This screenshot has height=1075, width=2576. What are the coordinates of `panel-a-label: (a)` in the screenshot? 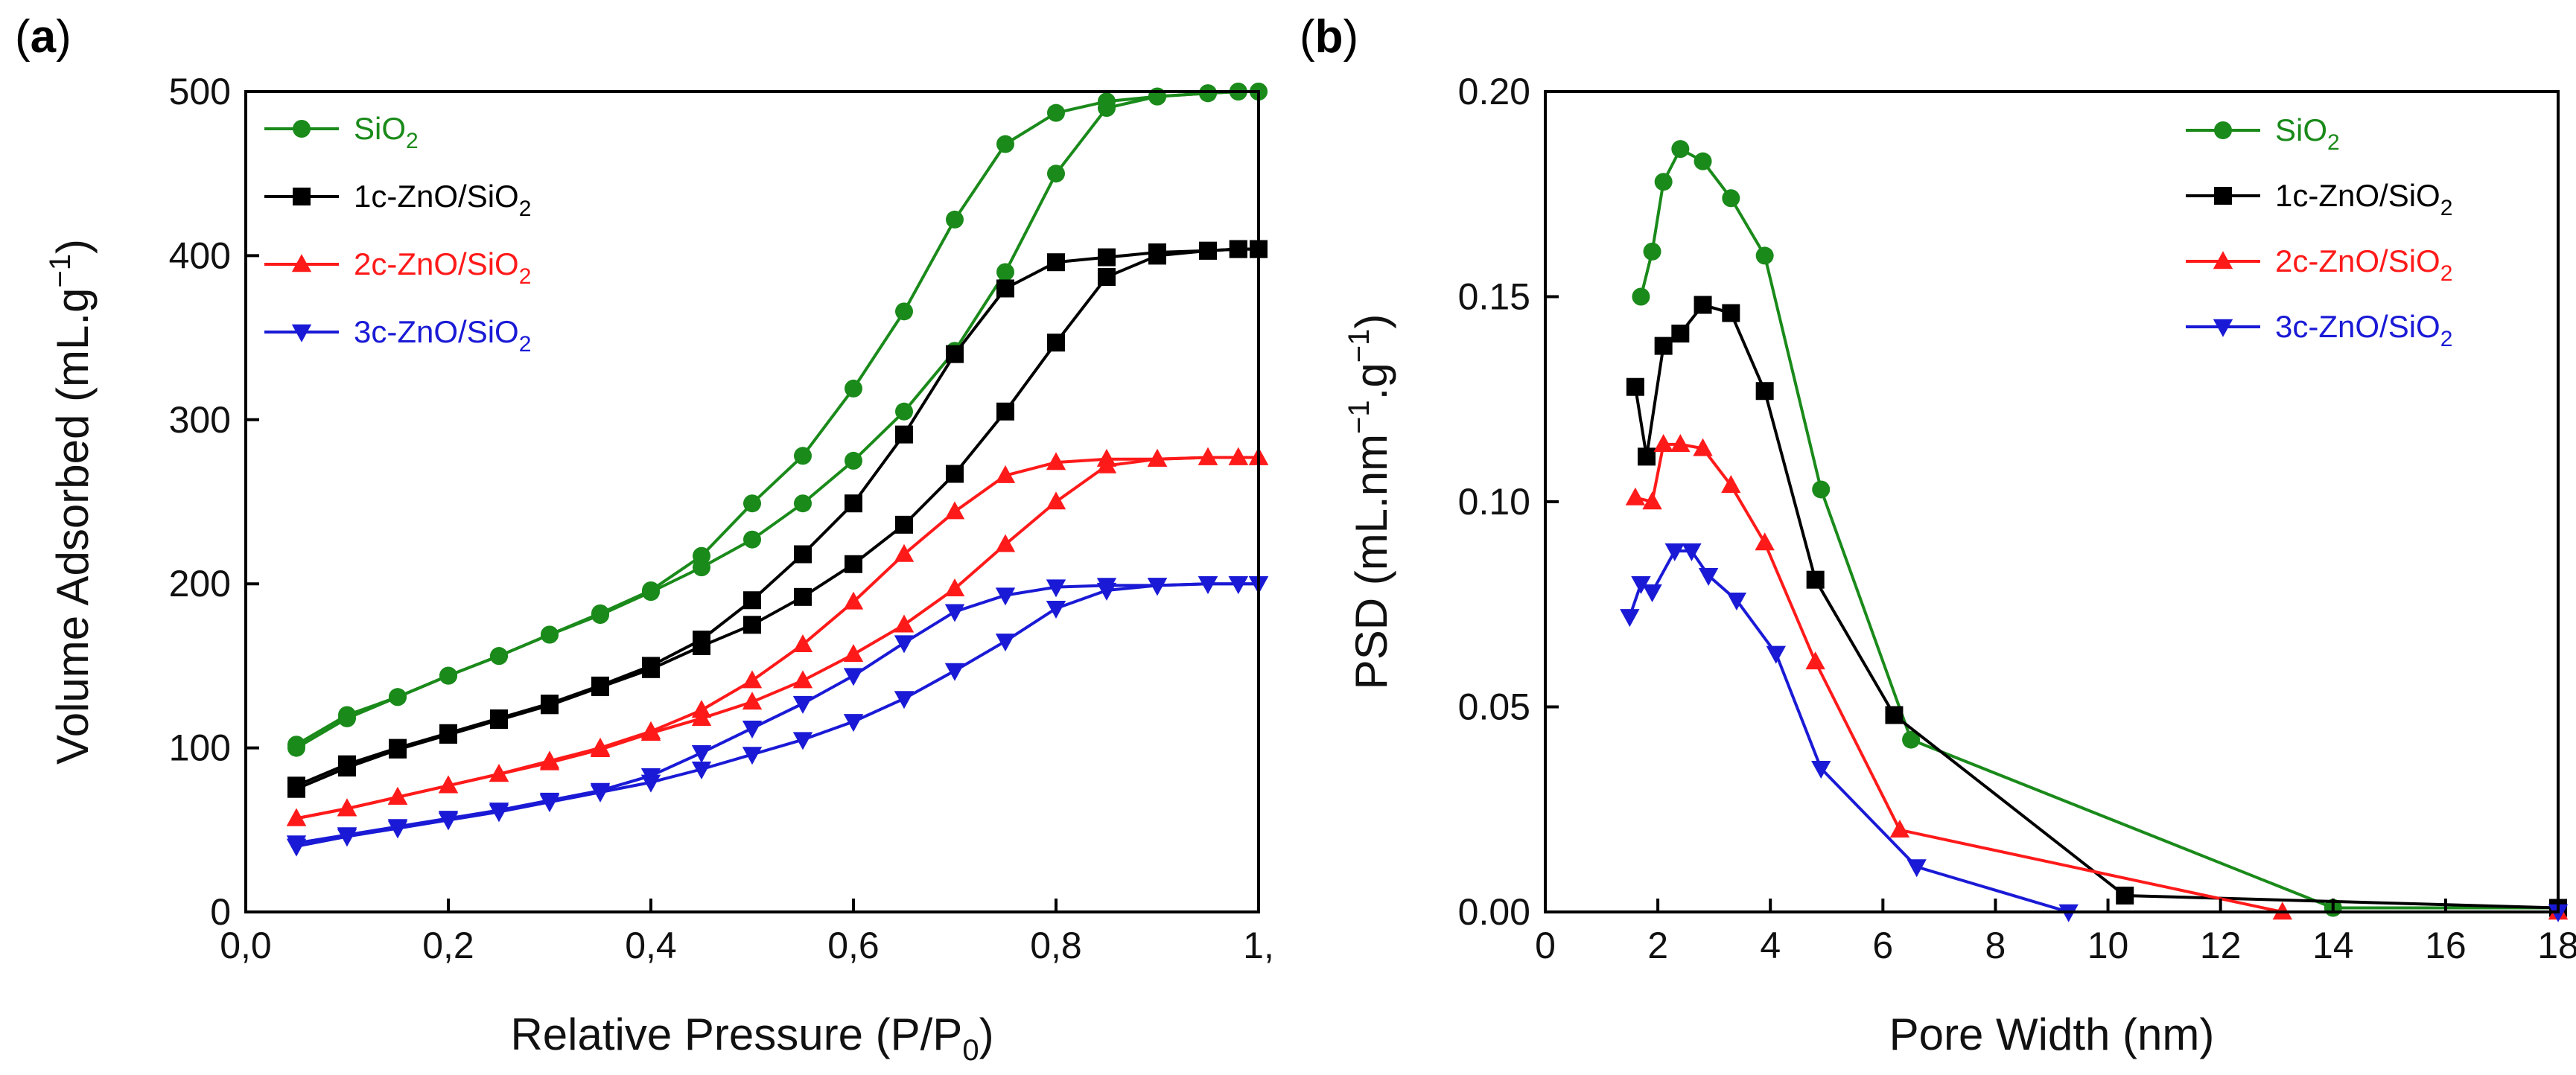 It's located at (43, 37).